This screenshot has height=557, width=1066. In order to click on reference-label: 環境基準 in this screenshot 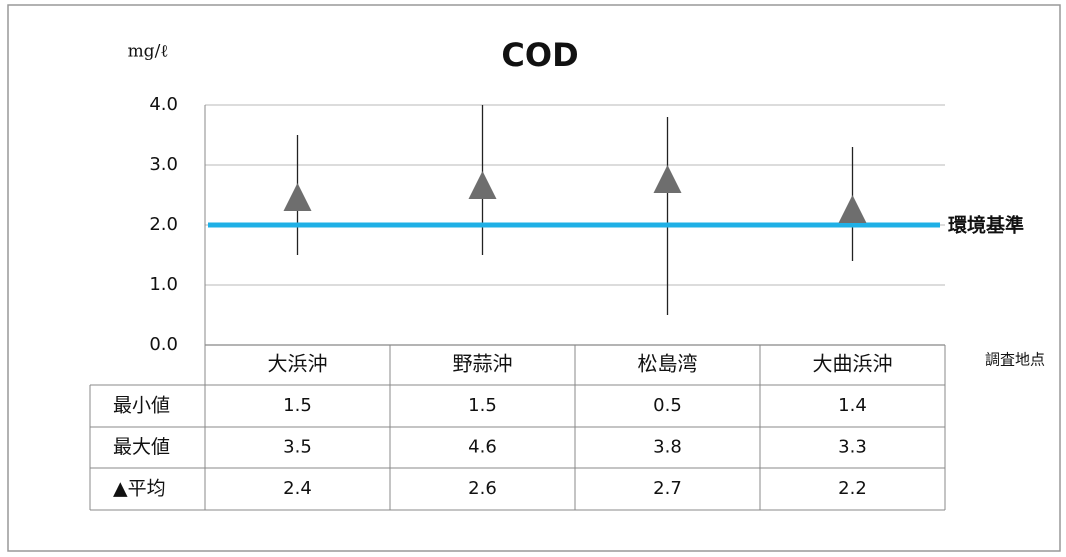, I will do `click(986, 225)`.